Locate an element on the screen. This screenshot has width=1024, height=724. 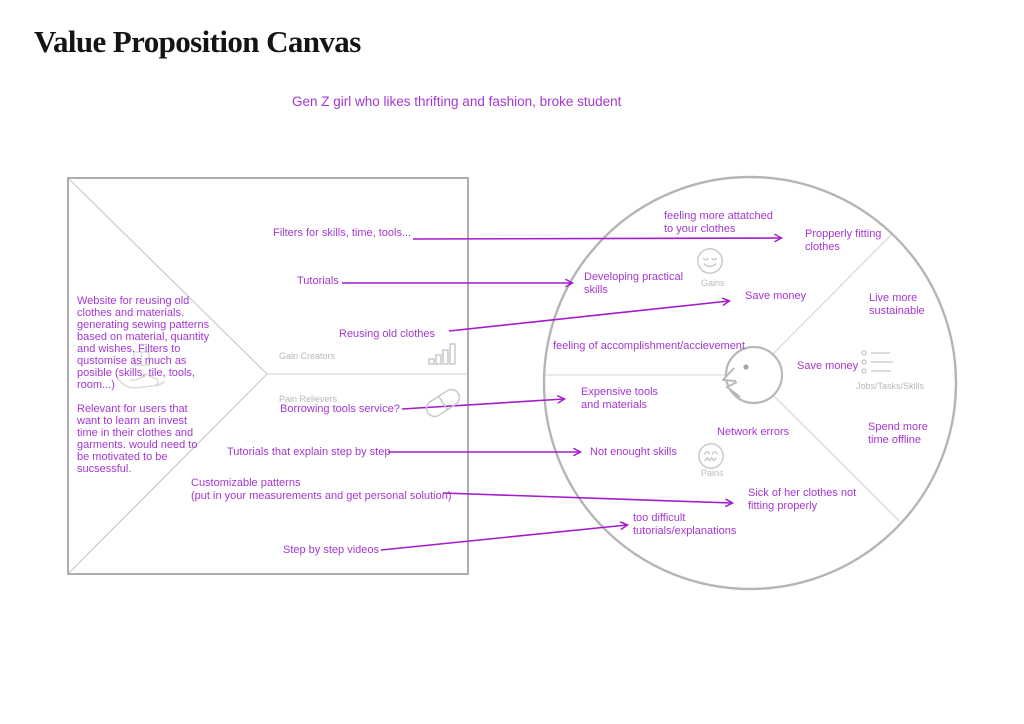
smiley-face-icon is located at coordinates (710, 261).